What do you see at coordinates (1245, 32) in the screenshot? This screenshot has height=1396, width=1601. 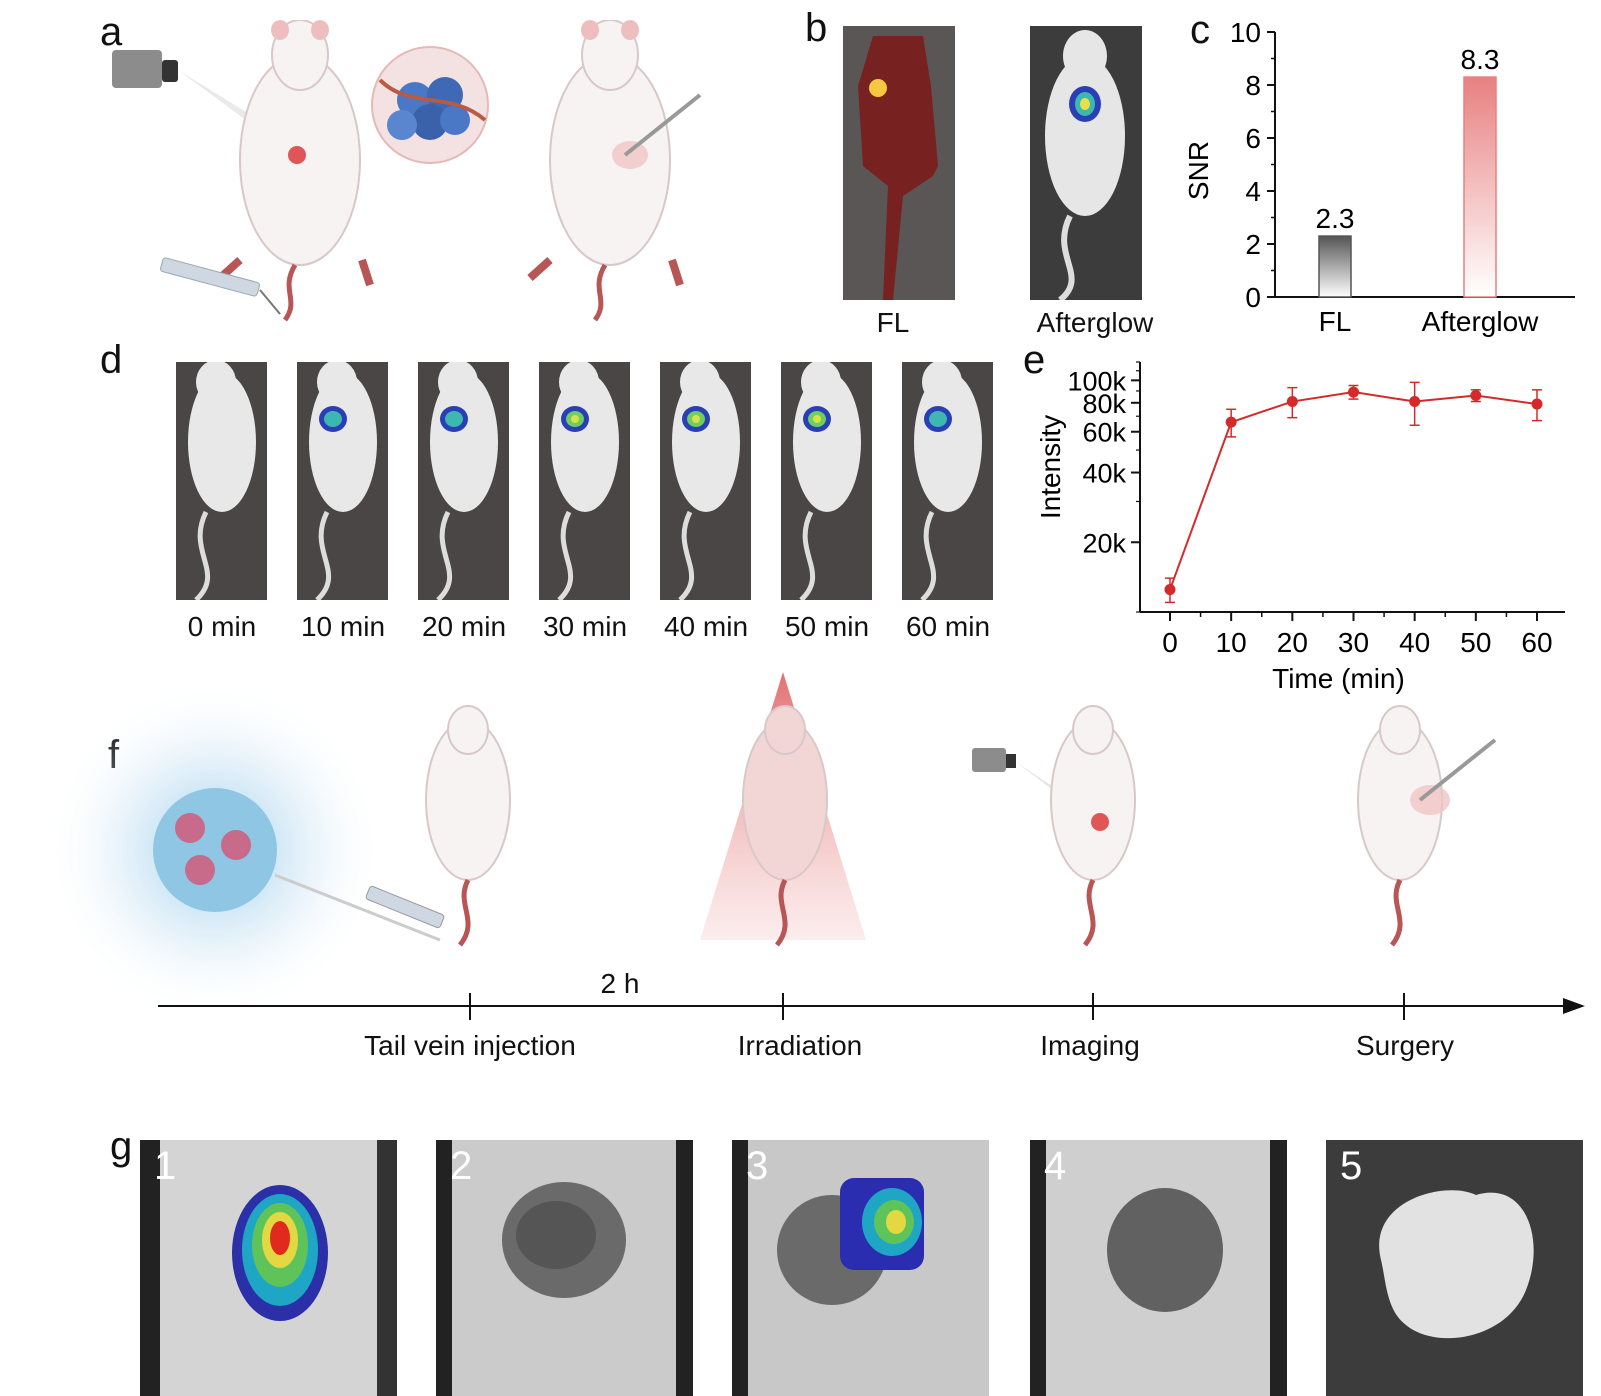 I see `y-tick-label: 10` at bounding box center [1245, 32].